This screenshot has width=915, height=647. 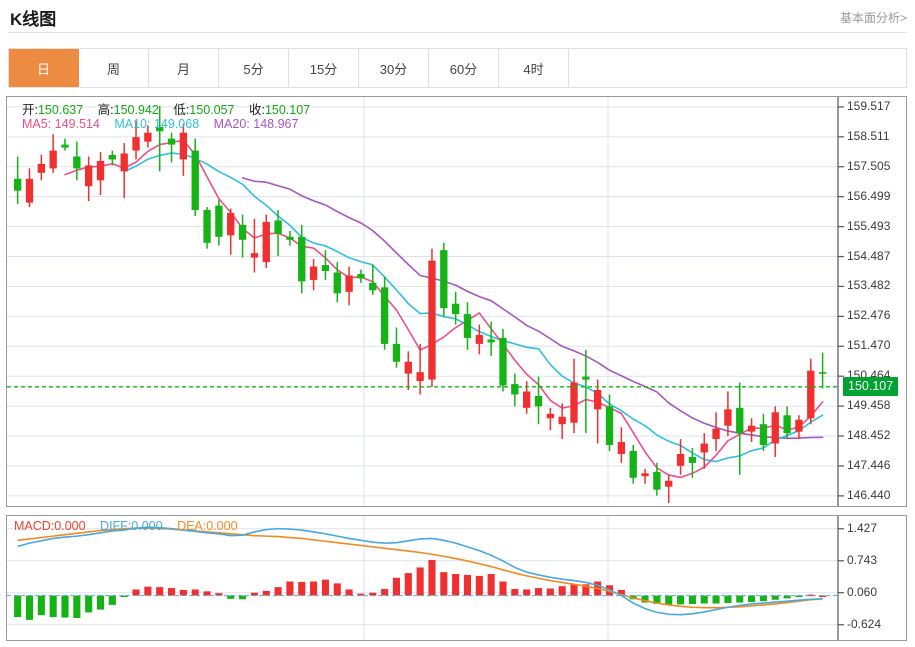 I want to click on price-axis-tick-label: 151.470, so click(x=869, y=345).